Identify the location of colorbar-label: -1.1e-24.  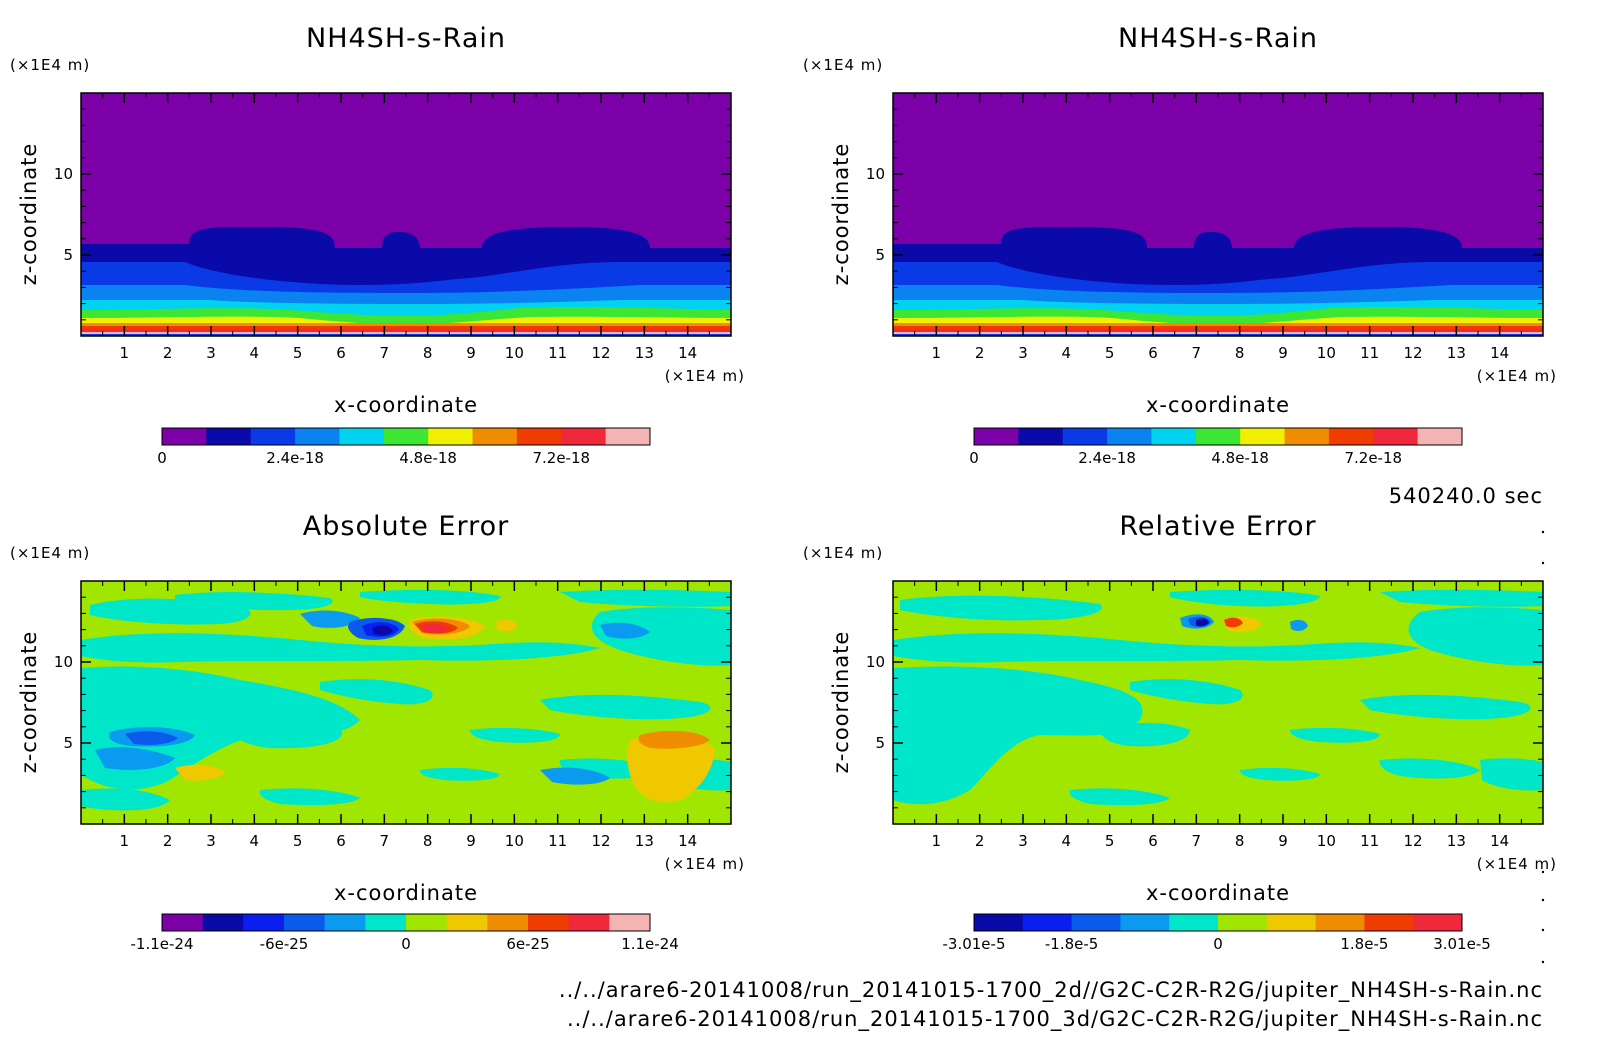
(162, 944).